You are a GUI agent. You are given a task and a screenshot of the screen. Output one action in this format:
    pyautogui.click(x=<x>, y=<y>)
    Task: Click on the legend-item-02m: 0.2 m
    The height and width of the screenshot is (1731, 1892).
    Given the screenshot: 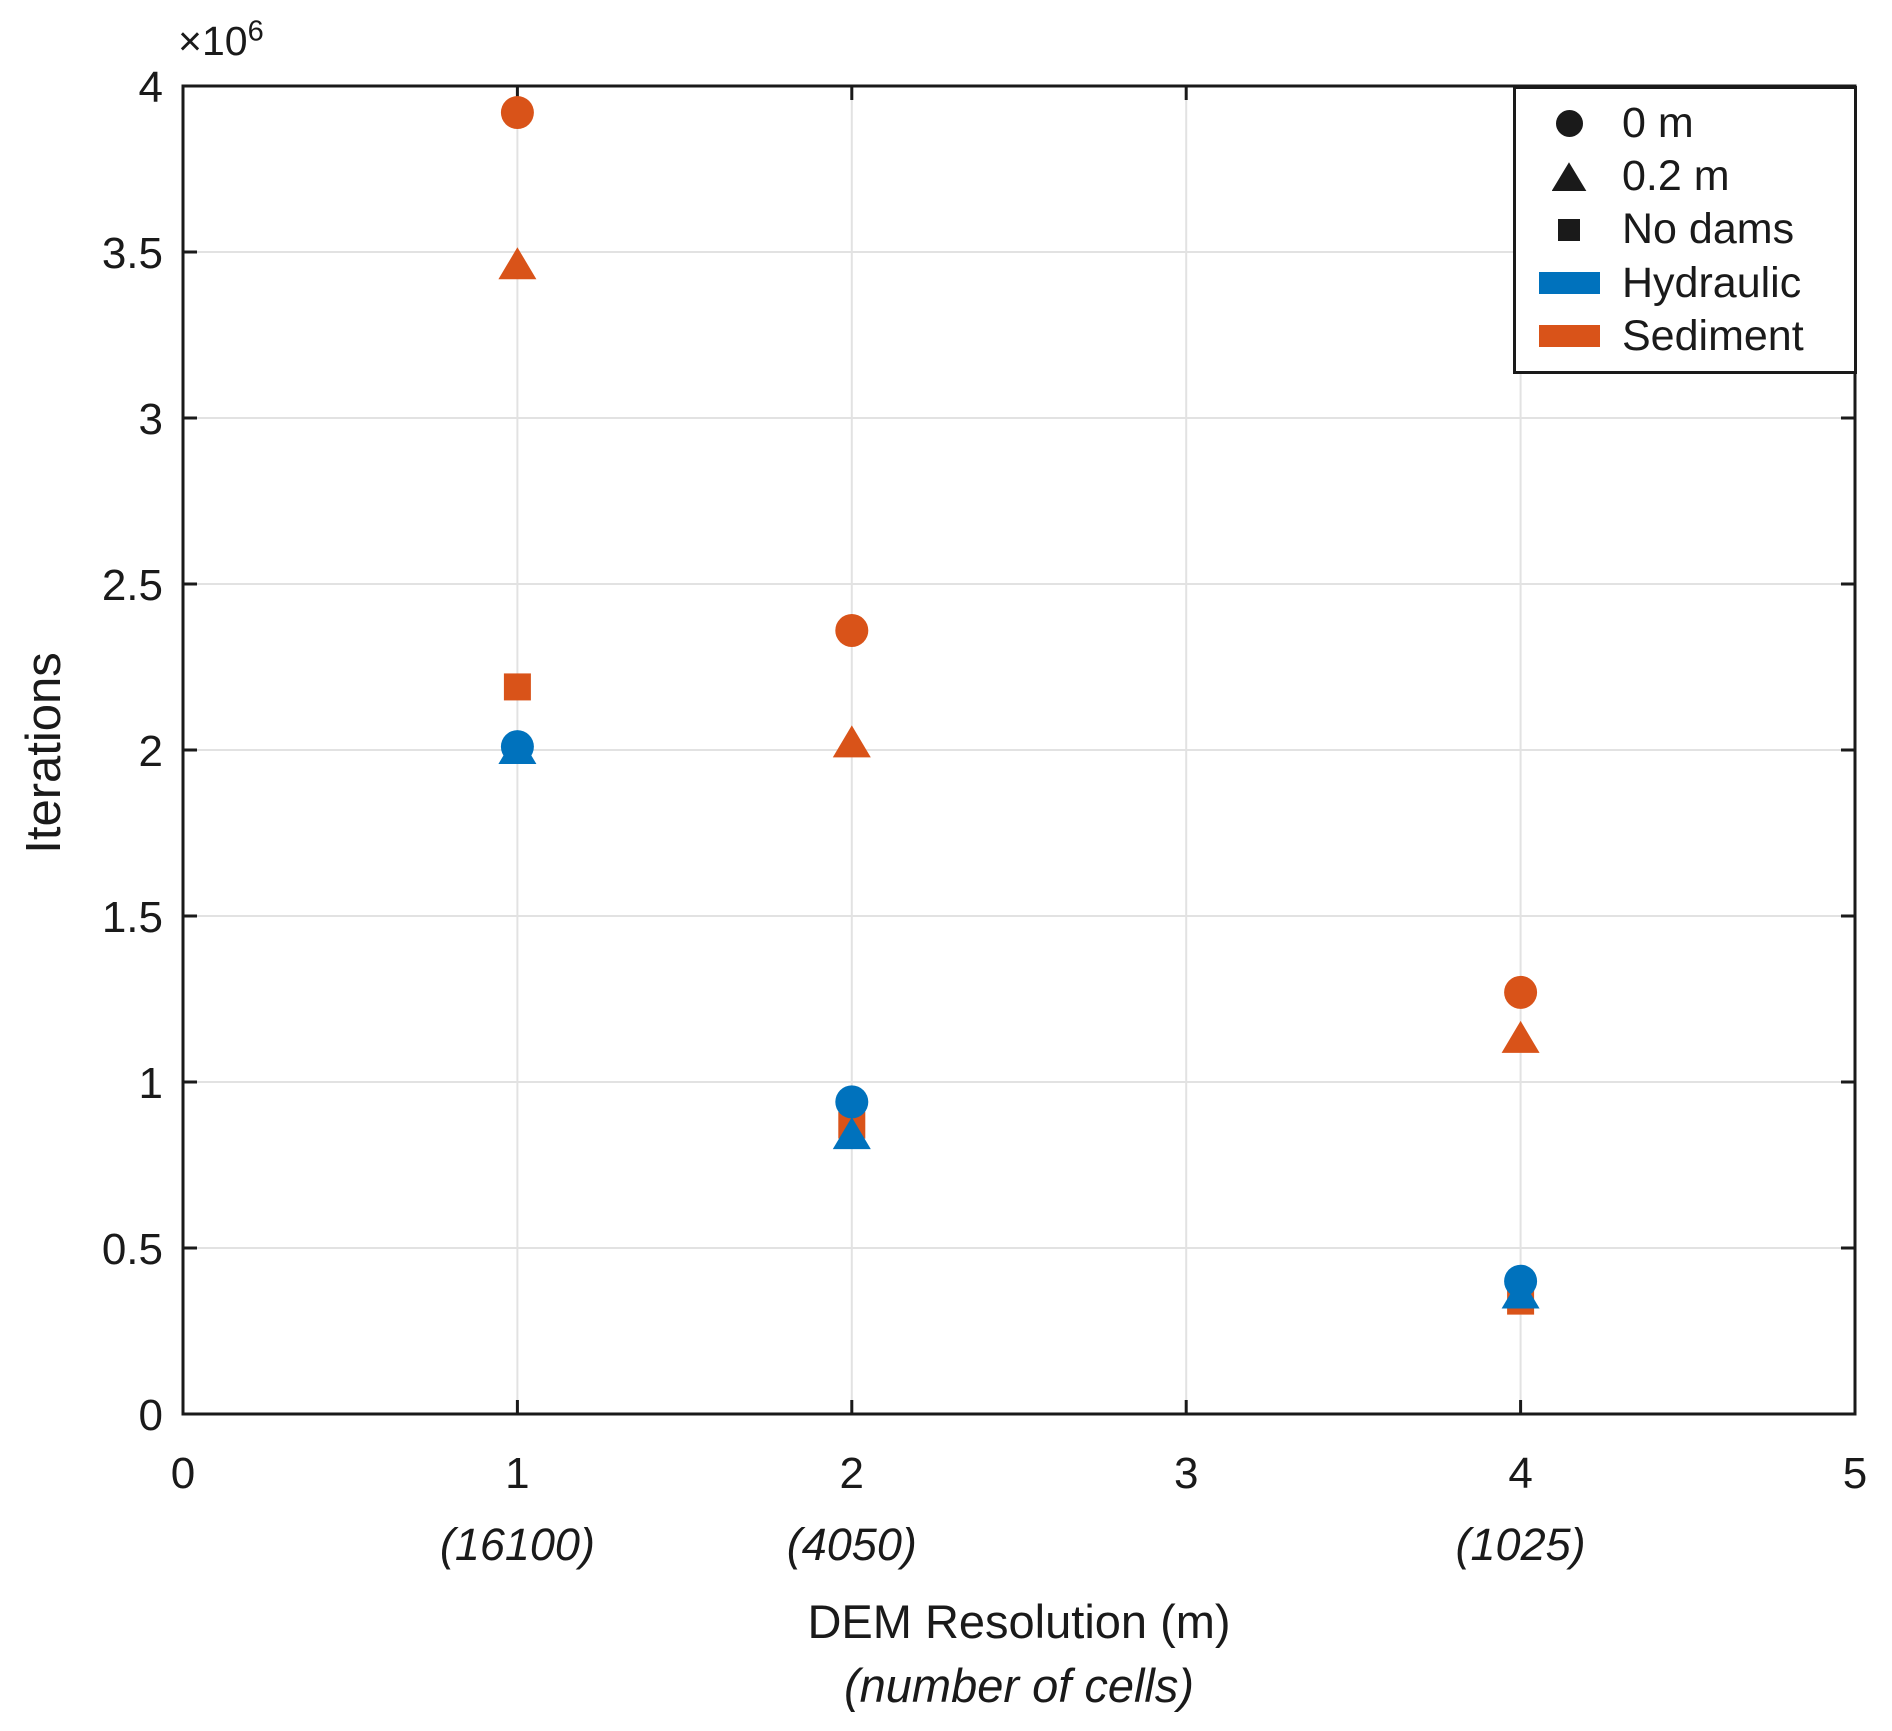 What is the action you would take?
    pyautogui.click(x=1685, y=176)
    